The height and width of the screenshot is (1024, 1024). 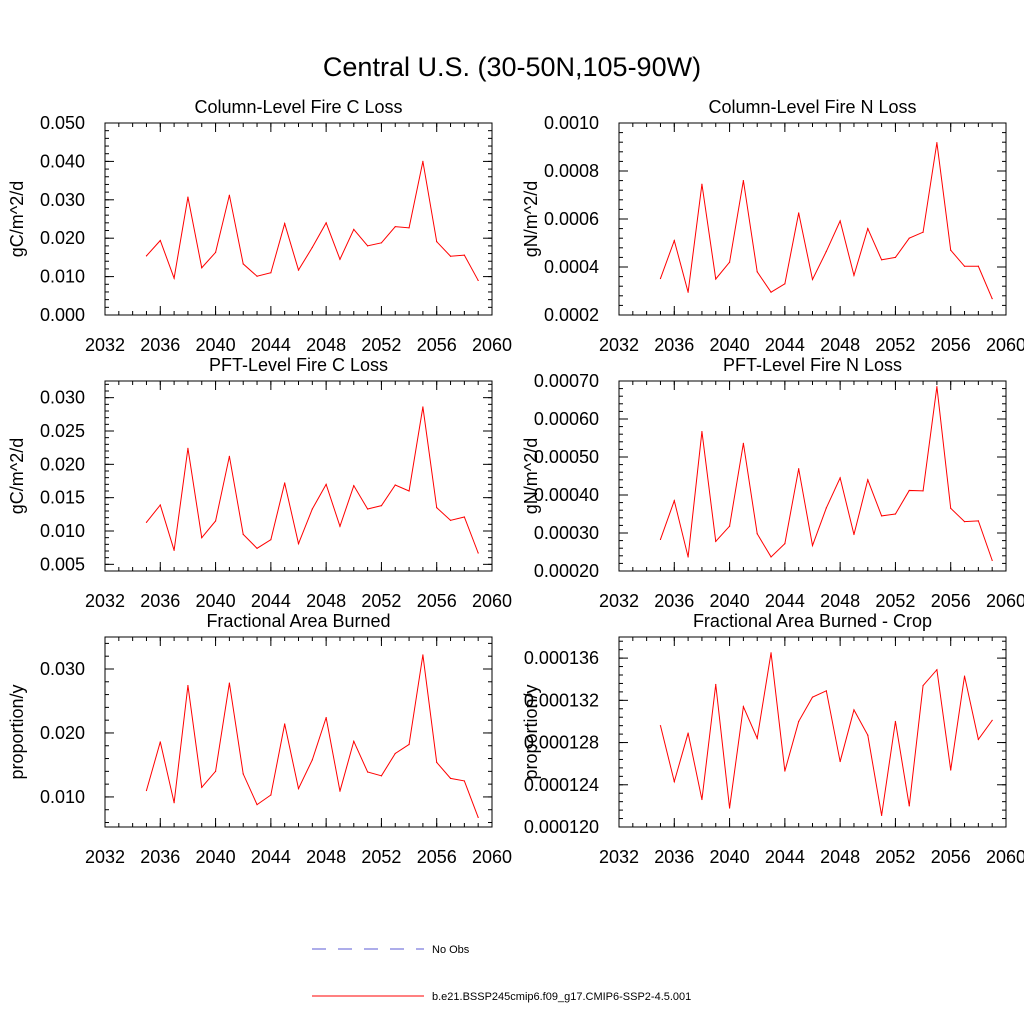 I want to click on panel-title: Fractional Area Burned, so click(x=298, y=621).